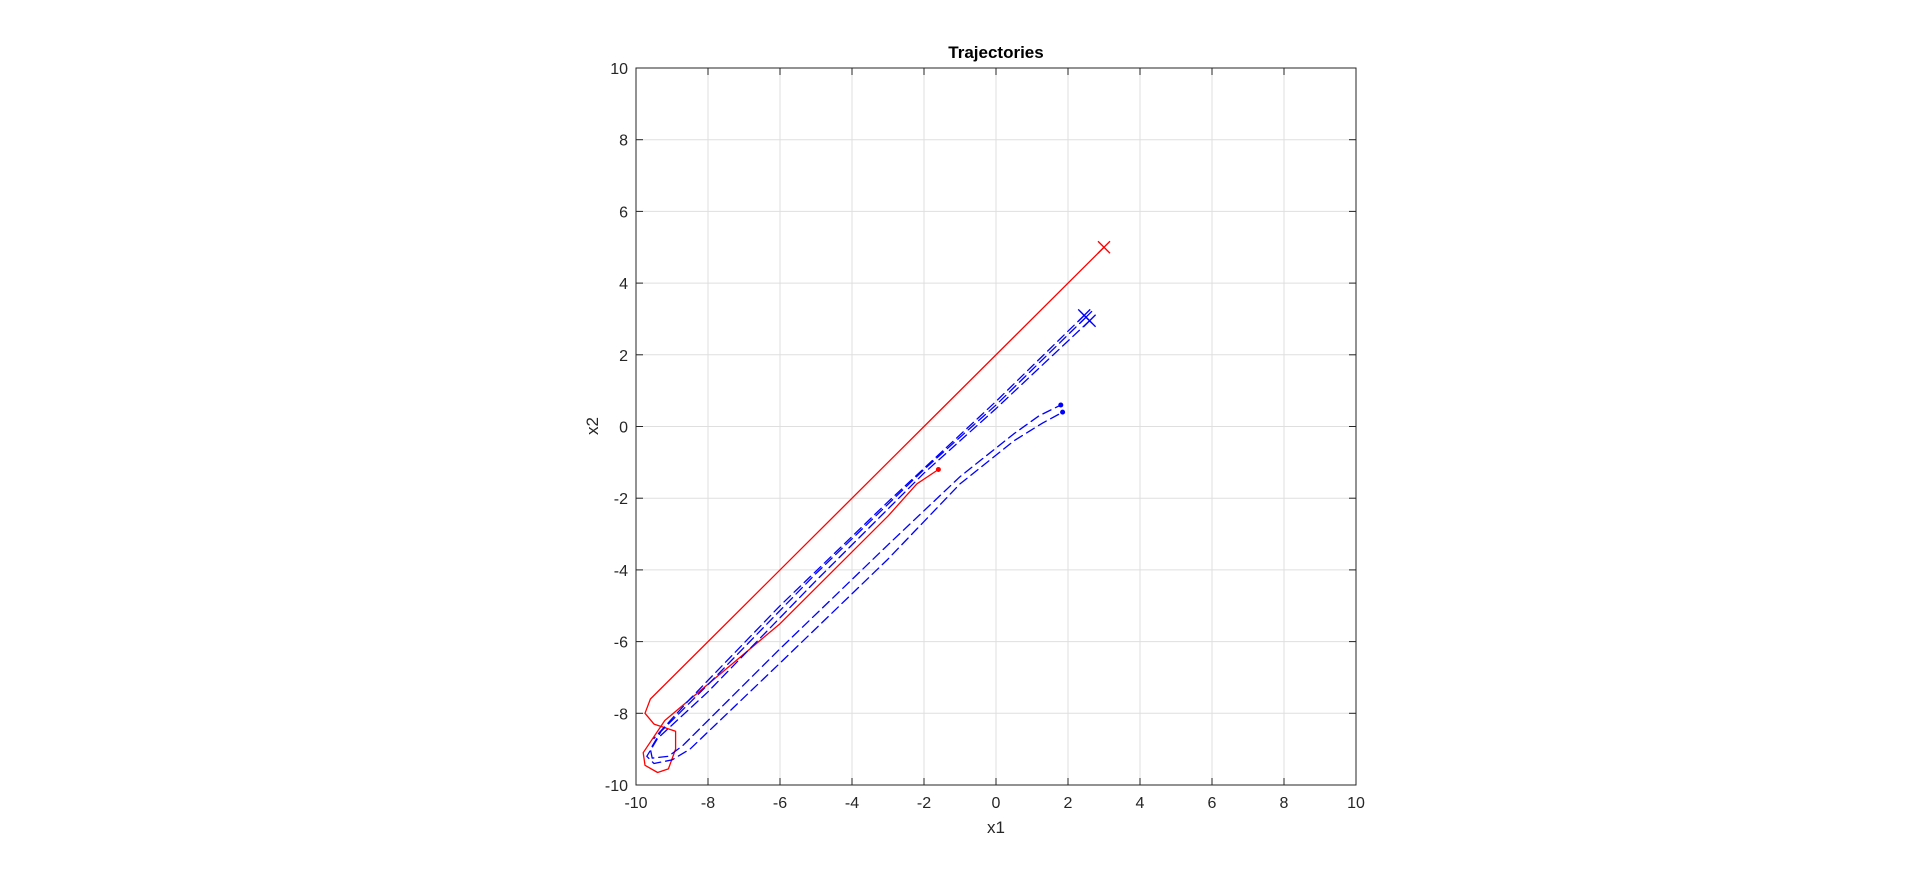 This screenshot has width=1920, height=879. Describe the element at coordinates (592, 426) in the screenshot. I see `y-axis-label: x2` at that location.